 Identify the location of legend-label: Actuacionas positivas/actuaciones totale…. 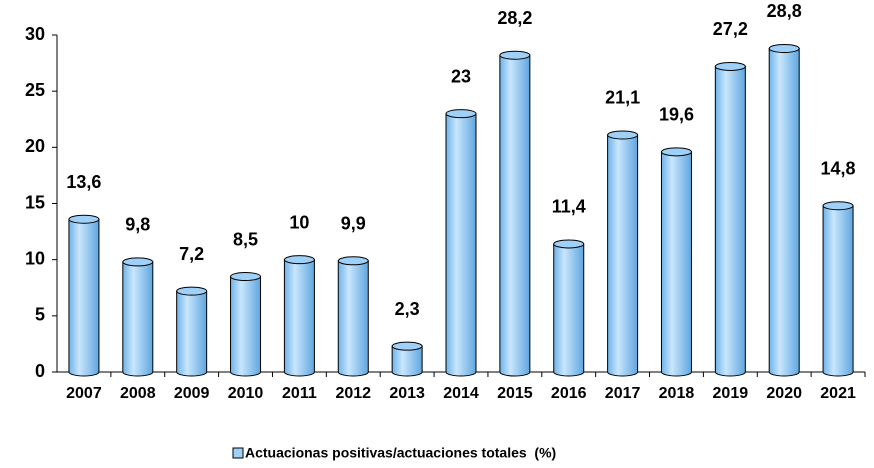
(400, 453).